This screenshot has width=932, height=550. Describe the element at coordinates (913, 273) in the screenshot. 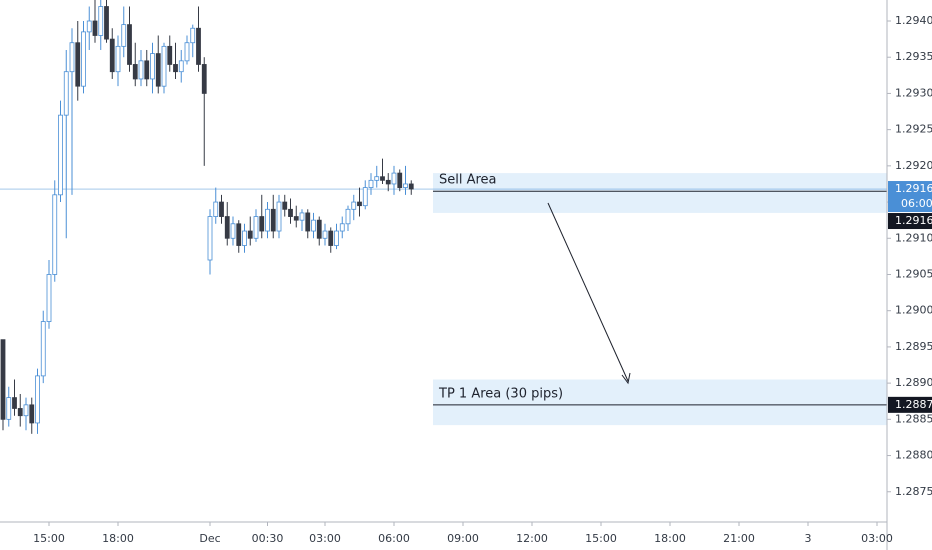

I see `y-tick-label: 1.29050` at that location.